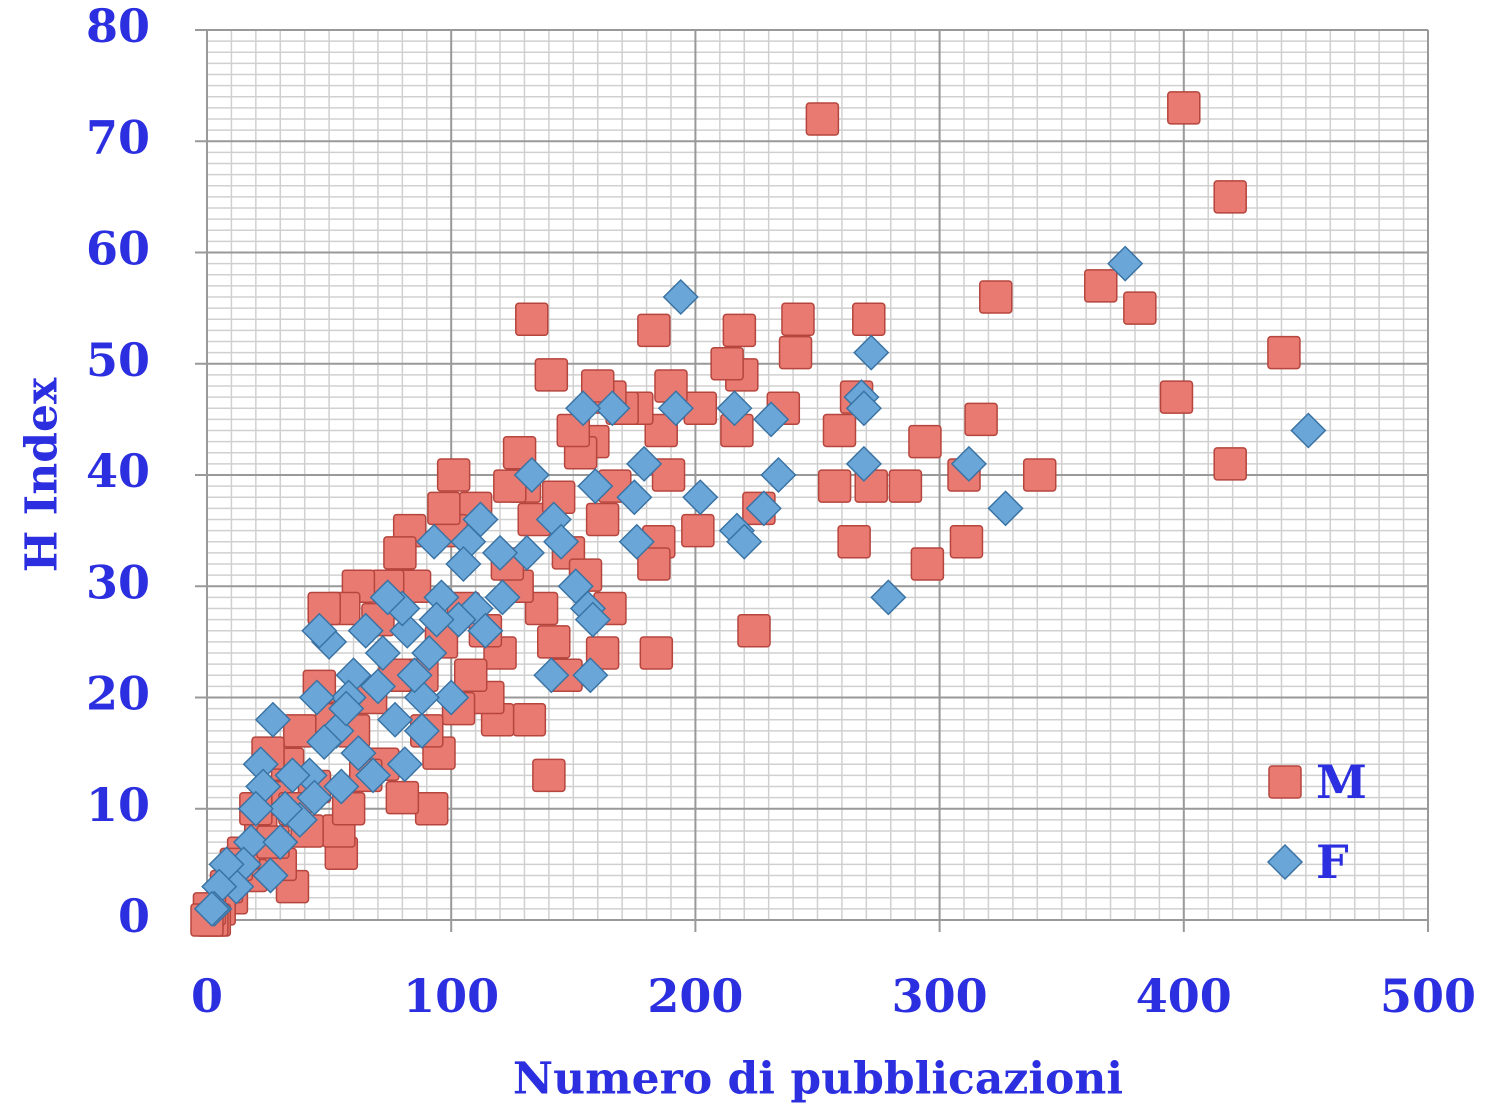 The image size is (1491, 1115). I want to click on x-tick-label: 0, so click(207, 996).